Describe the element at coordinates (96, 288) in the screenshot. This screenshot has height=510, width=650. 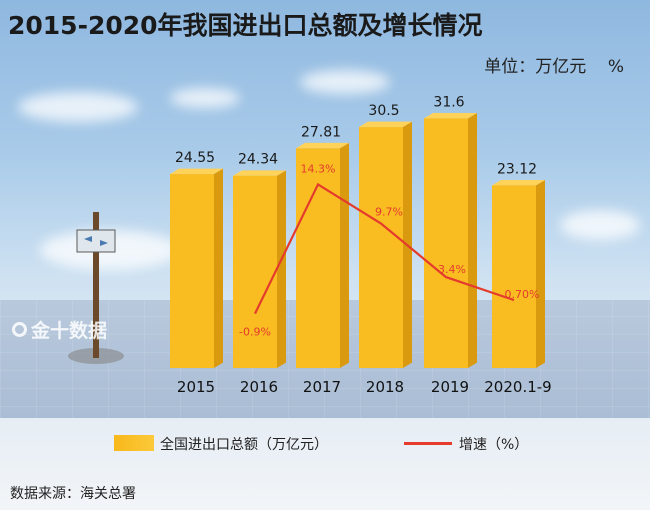
I see `signpost-decoration` at that location.